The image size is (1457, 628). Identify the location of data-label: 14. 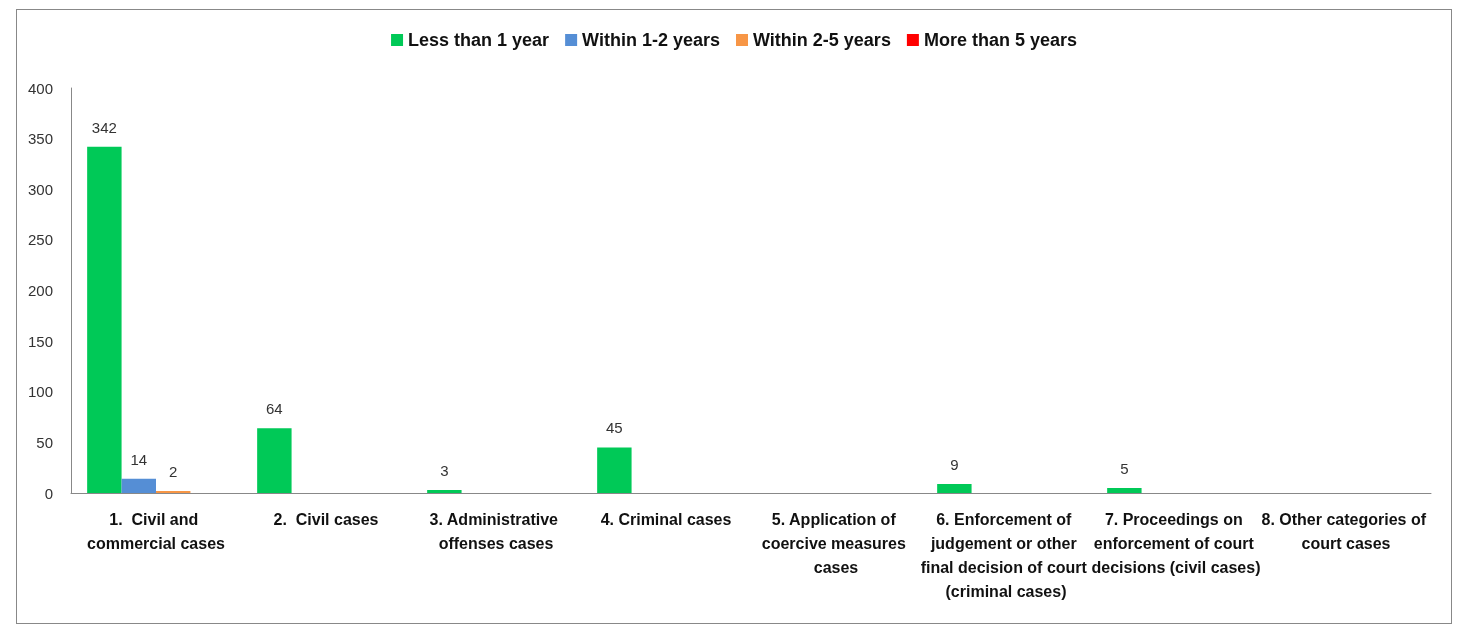
(139, 459).